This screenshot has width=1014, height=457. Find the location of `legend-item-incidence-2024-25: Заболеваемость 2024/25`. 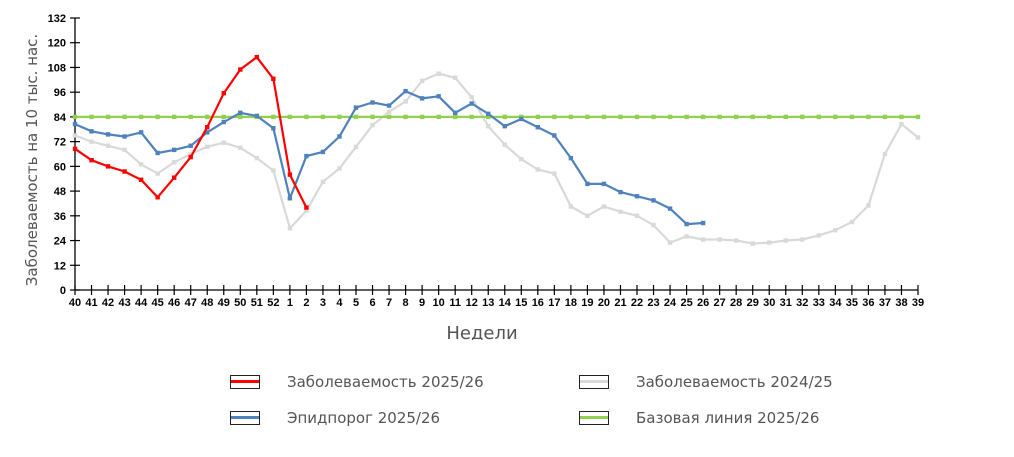

legend-item-incidence-2024-25: Заболеваемость 2024/25 is located at coordinates (706, 382).